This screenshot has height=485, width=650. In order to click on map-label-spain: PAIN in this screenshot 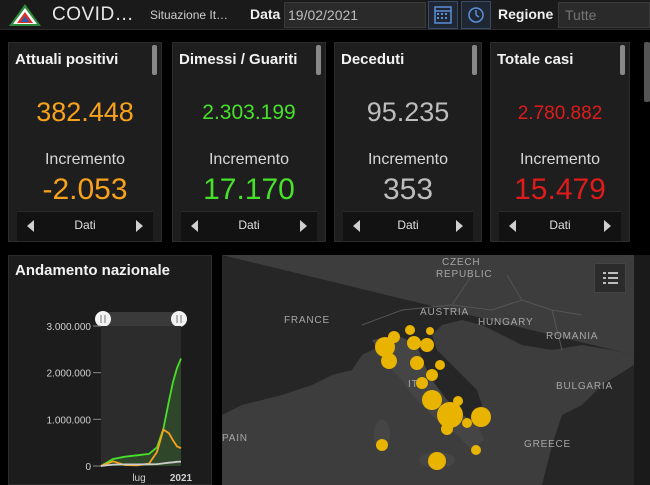, I will do `click(235, 438)`.